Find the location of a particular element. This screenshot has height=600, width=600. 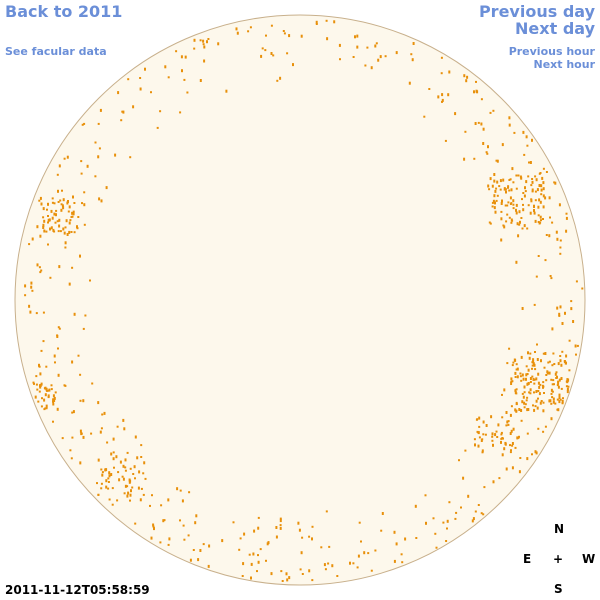

back-link: Back to 2011 is located at coordinates (64, 11).